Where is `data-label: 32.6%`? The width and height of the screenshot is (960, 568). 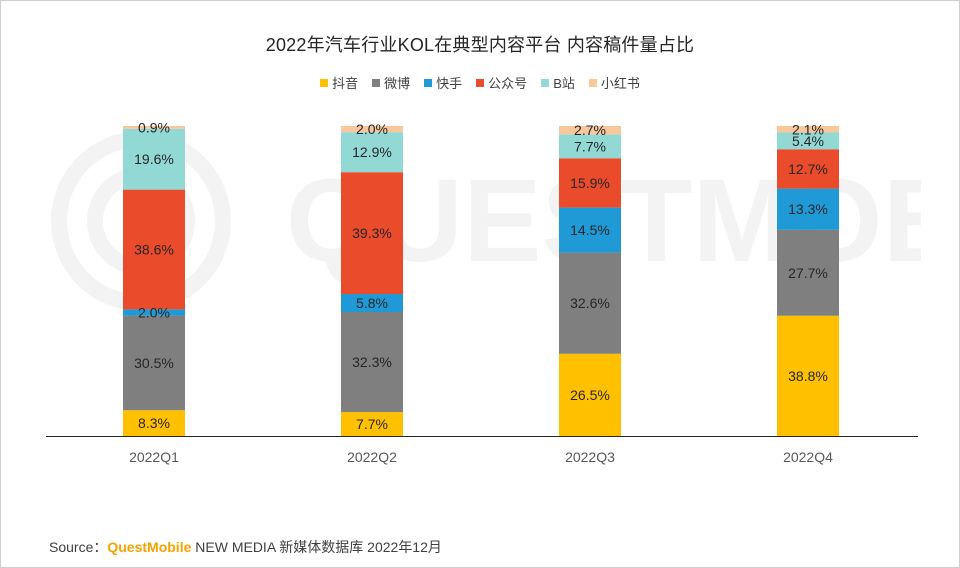 data-label: 32.6% is located at coordinates (590, 303).